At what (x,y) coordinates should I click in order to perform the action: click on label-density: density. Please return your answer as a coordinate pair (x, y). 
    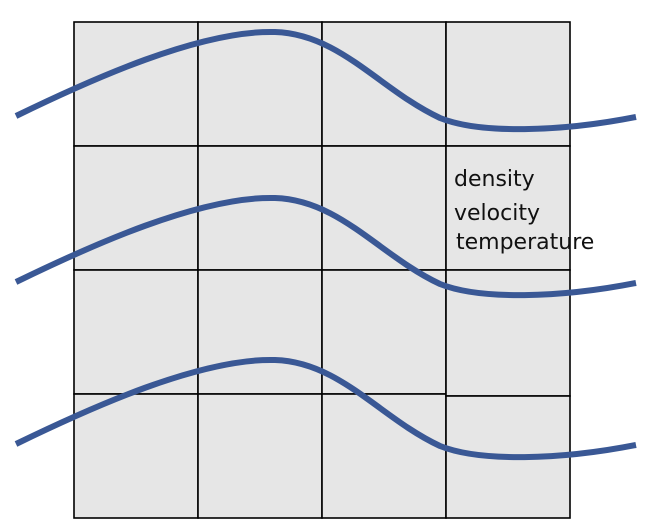
    Looking at the image, I should click on (494, 179).